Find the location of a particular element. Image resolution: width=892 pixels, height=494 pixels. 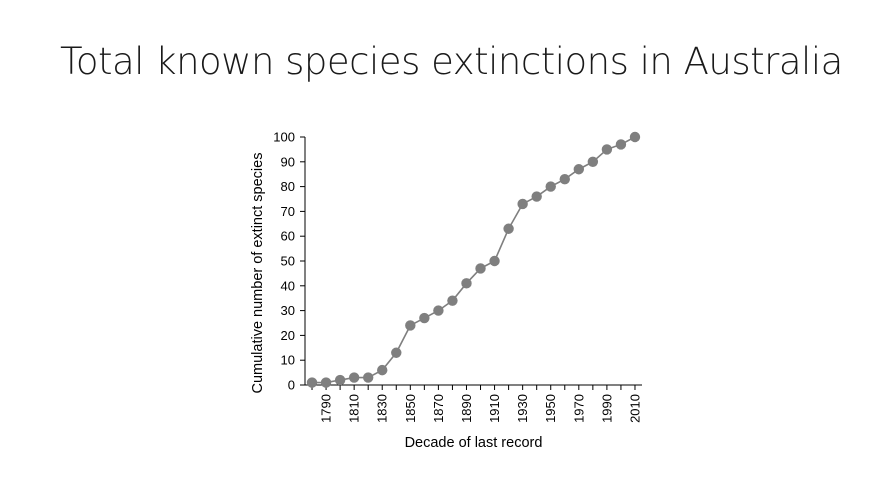

y-tick-label: 60 is located at coordinates (288, 236).